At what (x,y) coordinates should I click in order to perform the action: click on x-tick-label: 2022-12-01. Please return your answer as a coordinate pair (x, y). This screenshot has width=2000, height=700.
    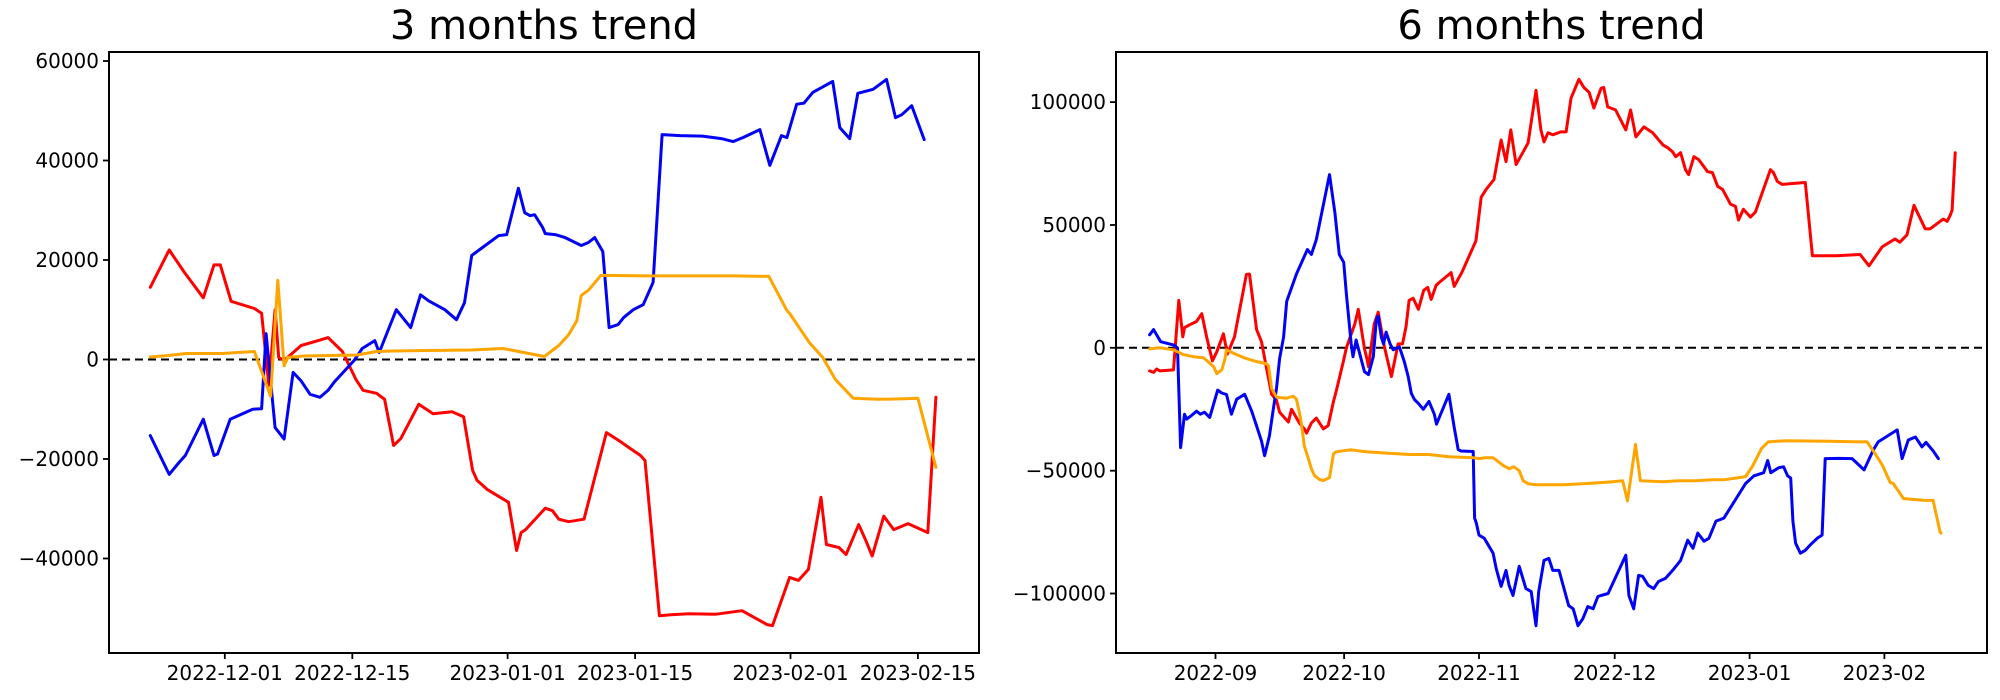
    Looking at the image, I should click on (225, 673).